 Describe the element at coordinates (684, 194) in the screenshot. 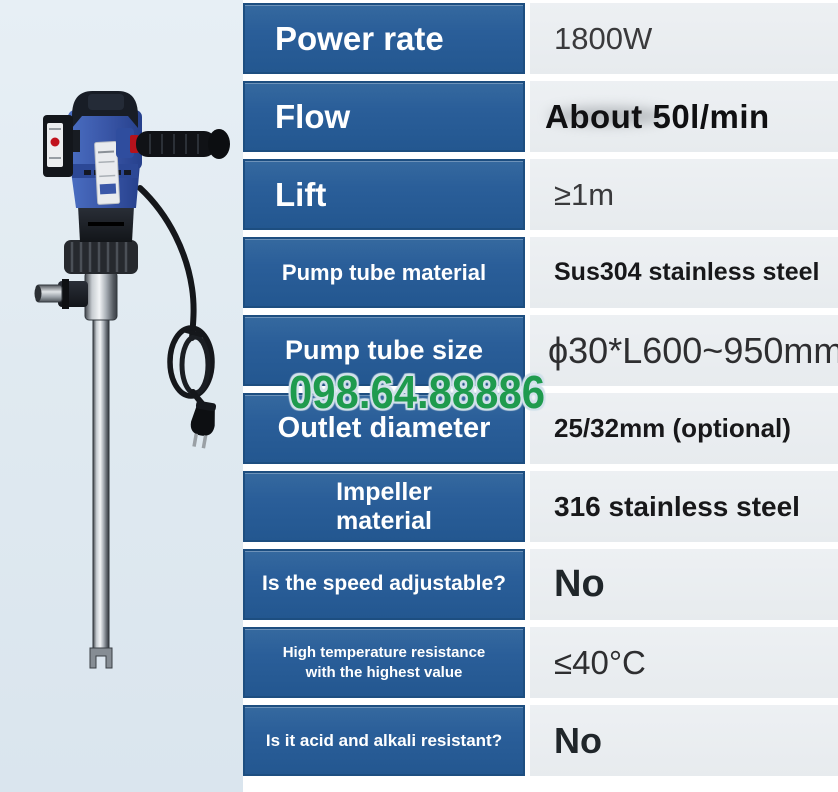

I see `spec-value: ≥1m` at that location.